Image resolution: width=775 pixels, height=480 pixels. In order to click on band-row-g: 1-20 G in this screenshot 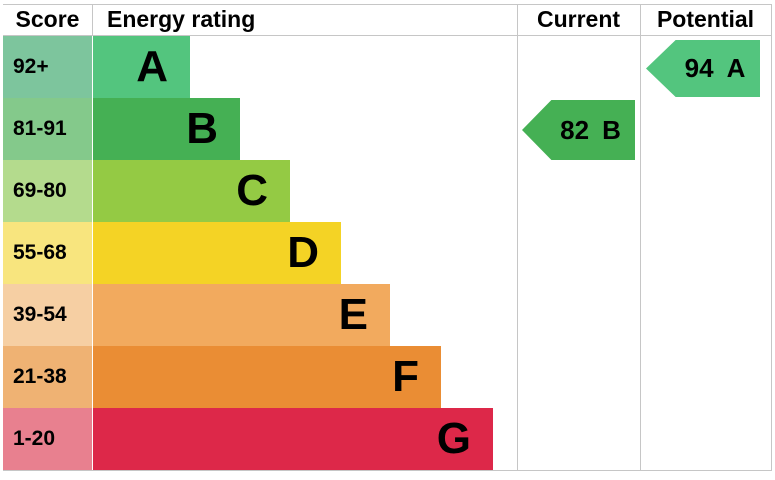, I will do `click(387, 439)`.